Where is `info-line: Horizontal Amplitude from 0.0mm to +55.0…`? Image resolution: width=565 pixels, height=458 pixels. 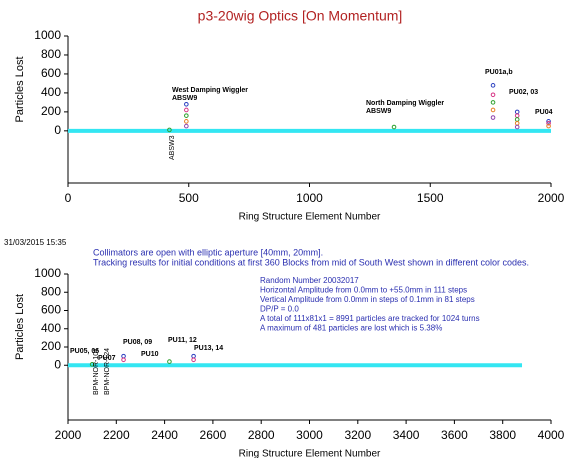
info-line: Horizontal Amplitude from 0.0mm to +55.0… is located at coordinates (363, 290).